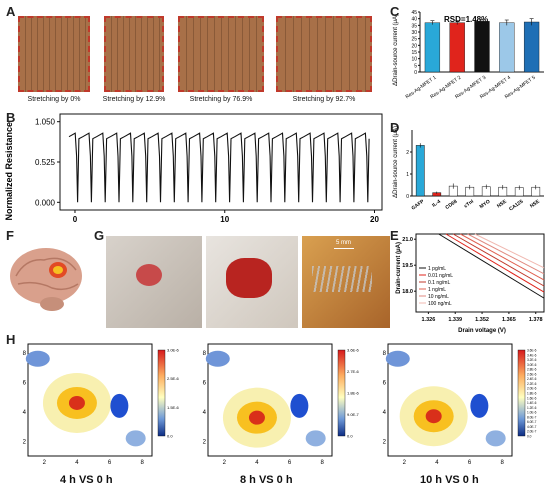  What do you see at coordinates (482, 320) in the screenshot?
I see `e-xtick-label: 1.352` at bounding box center [482, 320].